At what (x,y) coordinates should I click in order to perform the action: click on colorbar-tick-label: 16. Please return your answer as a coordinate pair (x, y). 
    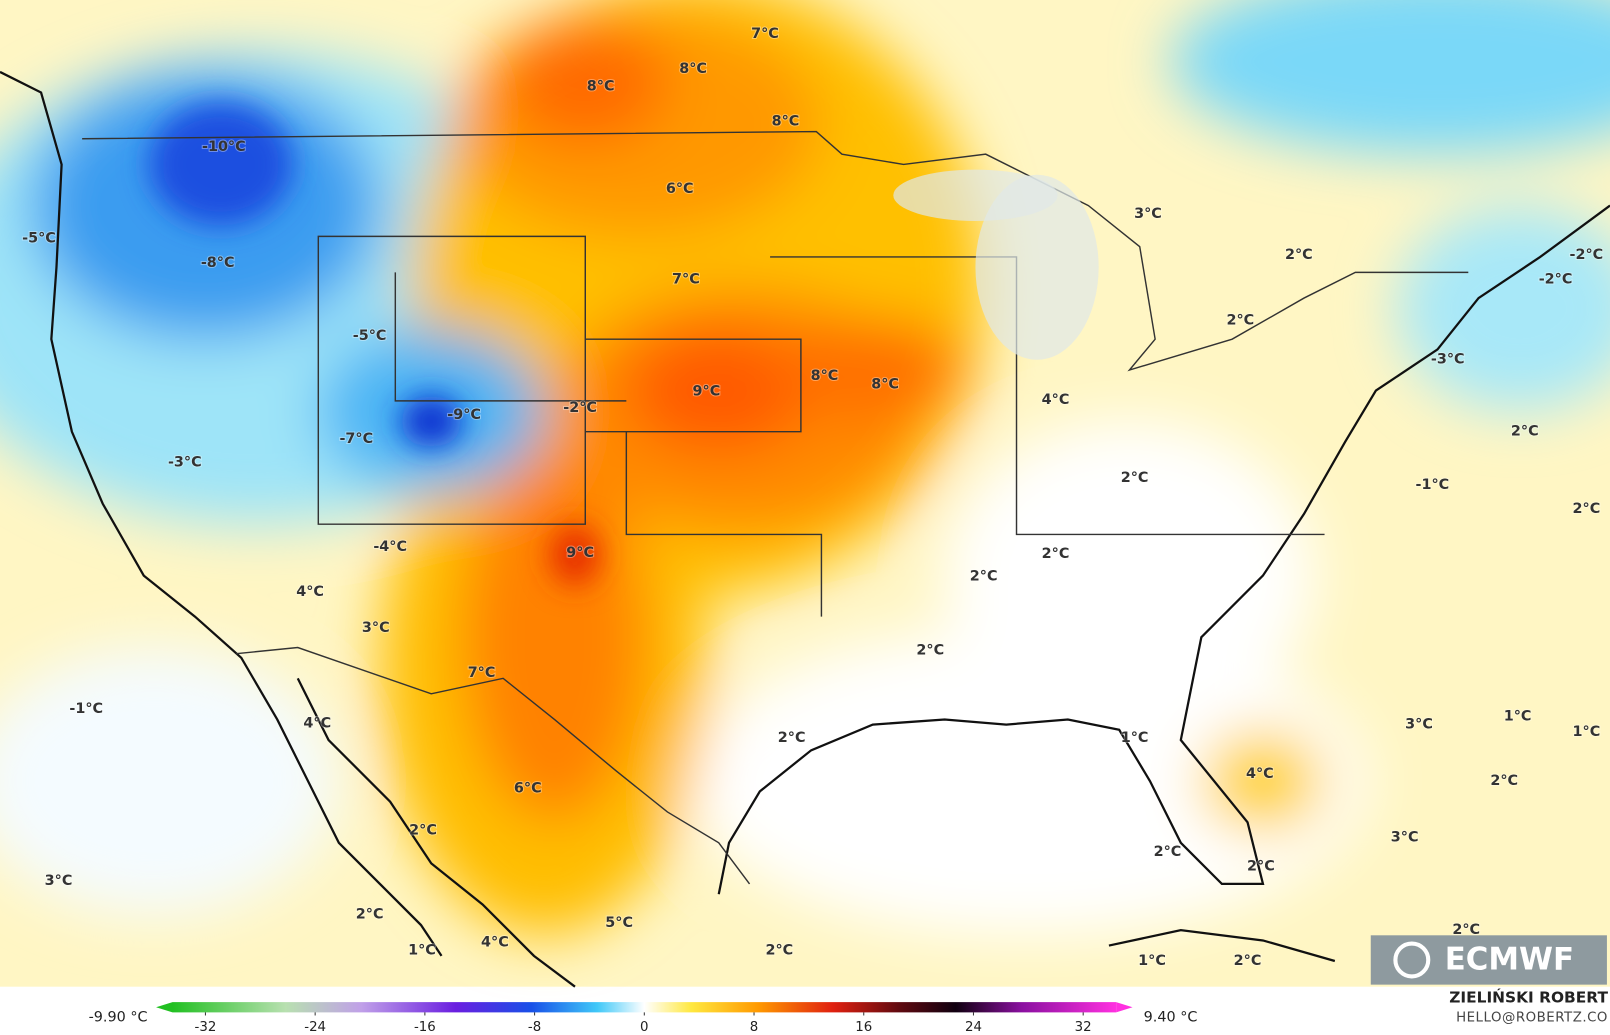
    Looking at the image, I should click on (863, 1027).